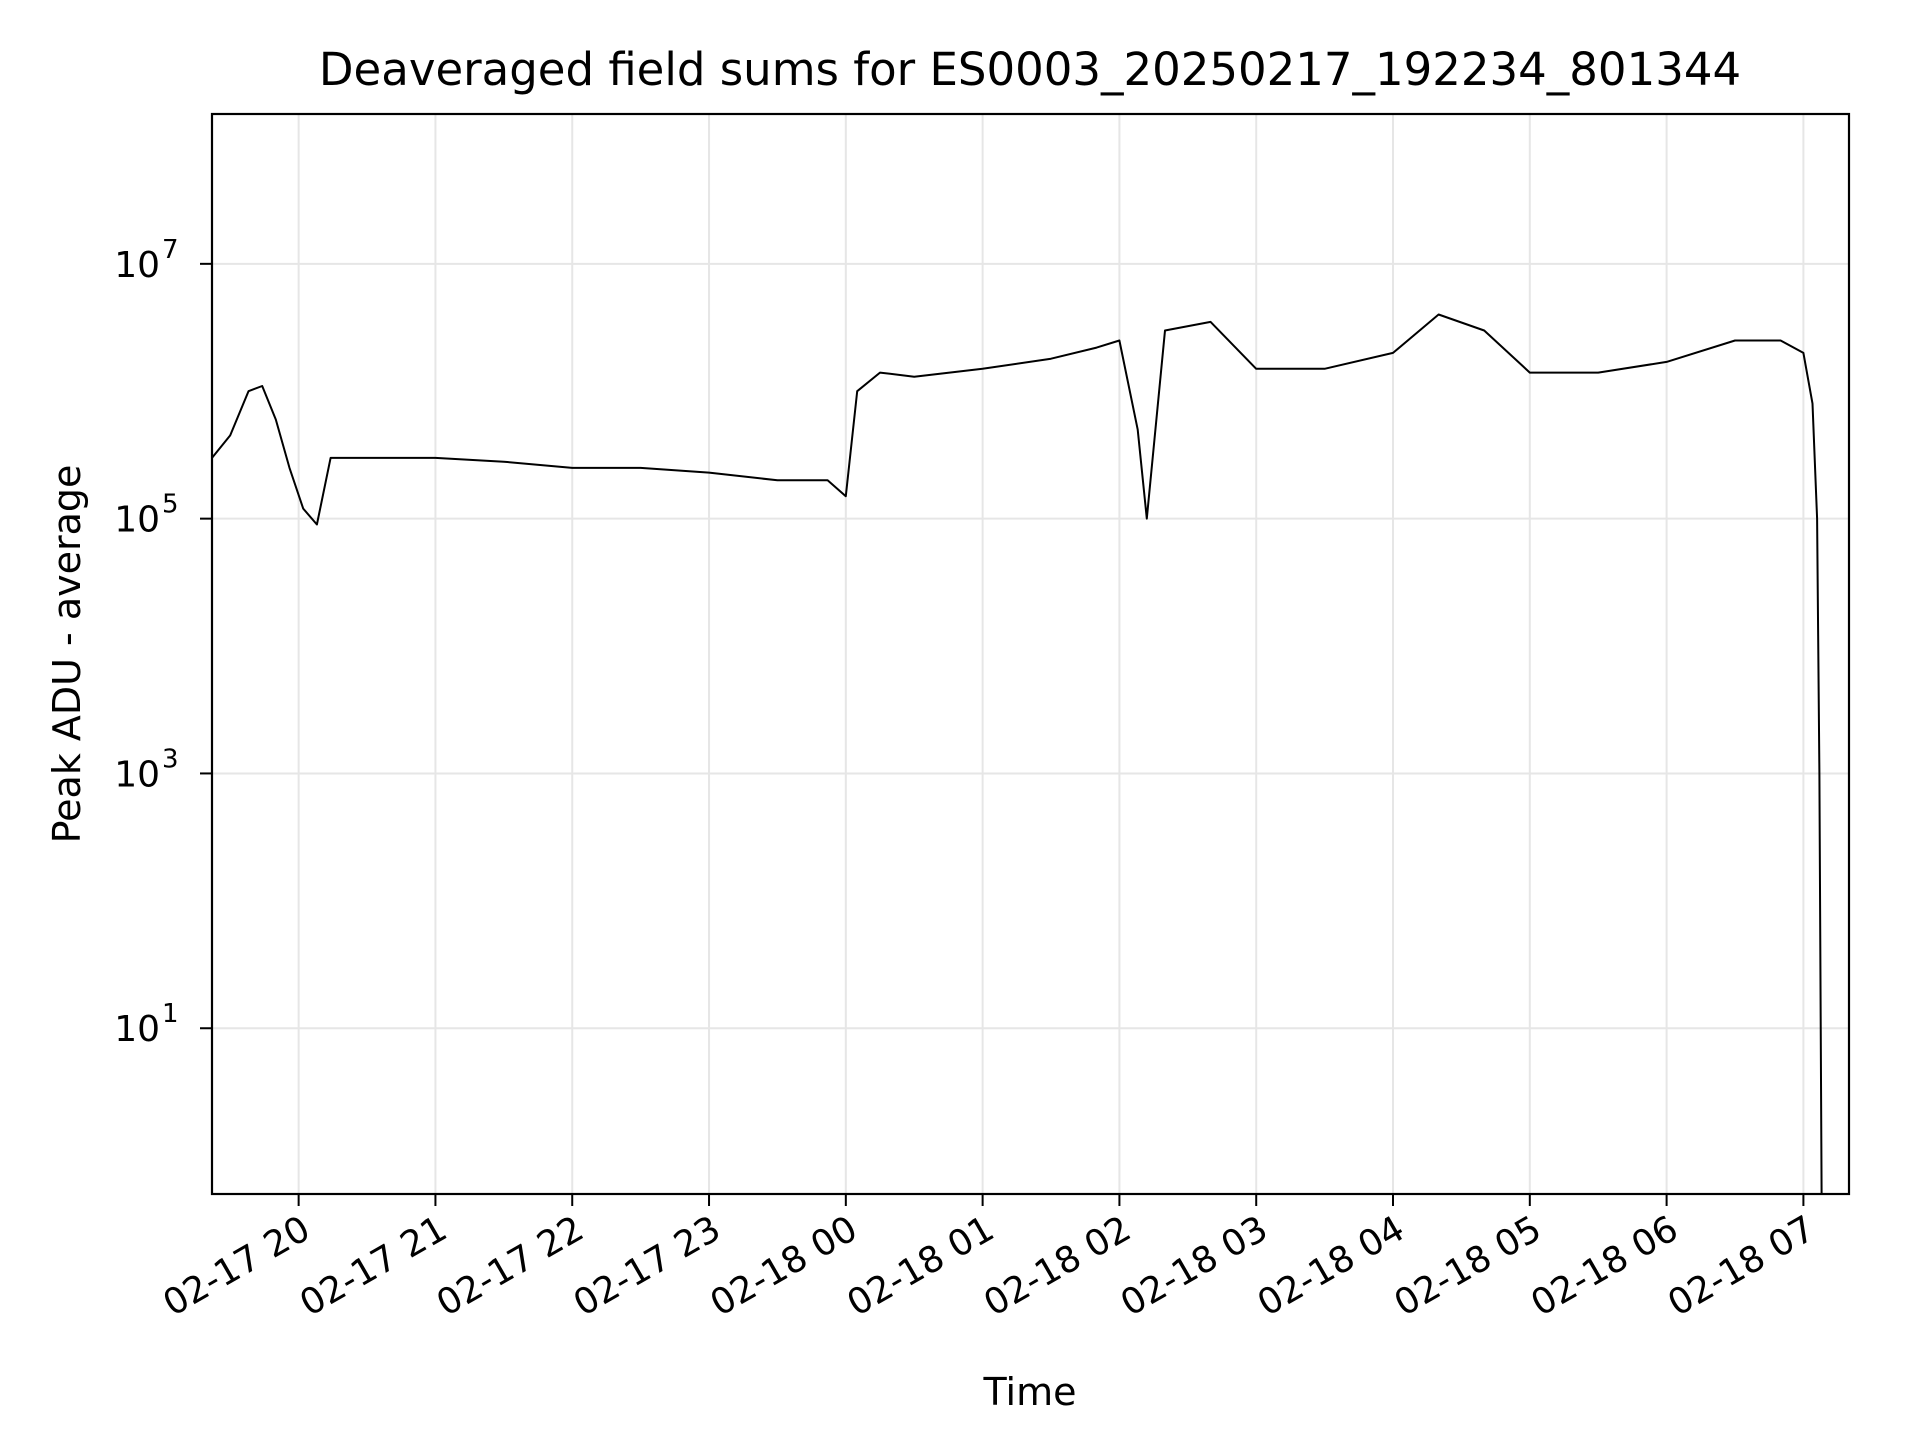 The height and width of the screenshot is (1444, 1920). I want to click on y-tick-label: 10 7, so click(146, 260).